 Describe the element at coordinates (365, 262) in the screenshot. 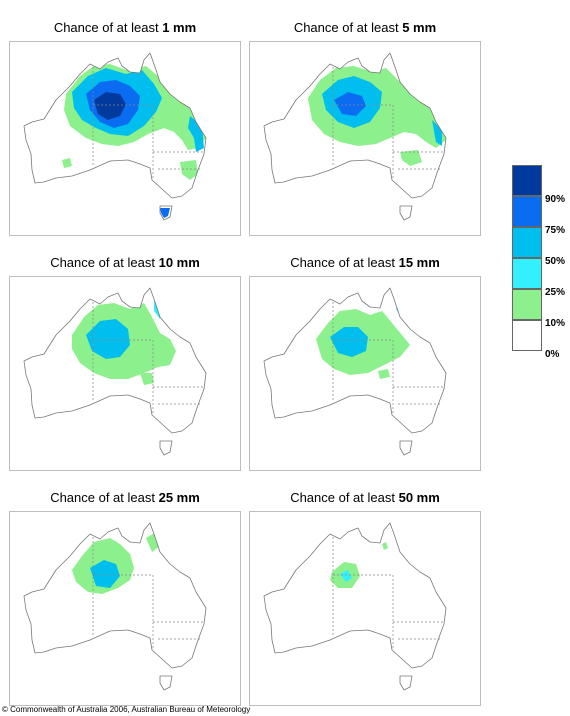

I see `panel-title: Chance of at least 15 mm` at that location.